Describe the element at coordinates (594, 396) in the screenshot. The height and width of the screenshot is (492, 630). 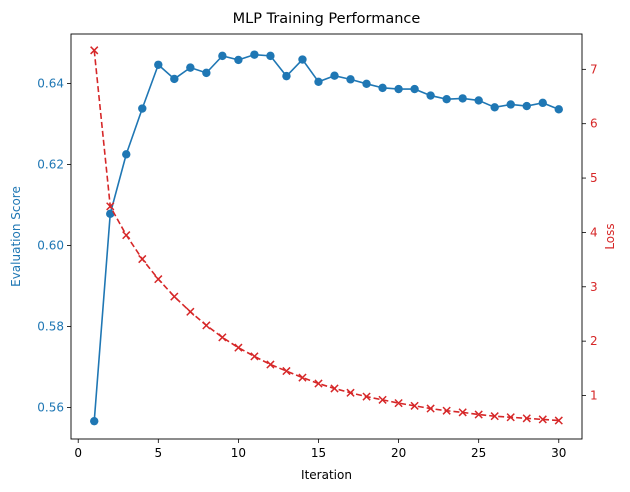
I see `right-y-tick-label: 1` at that location.